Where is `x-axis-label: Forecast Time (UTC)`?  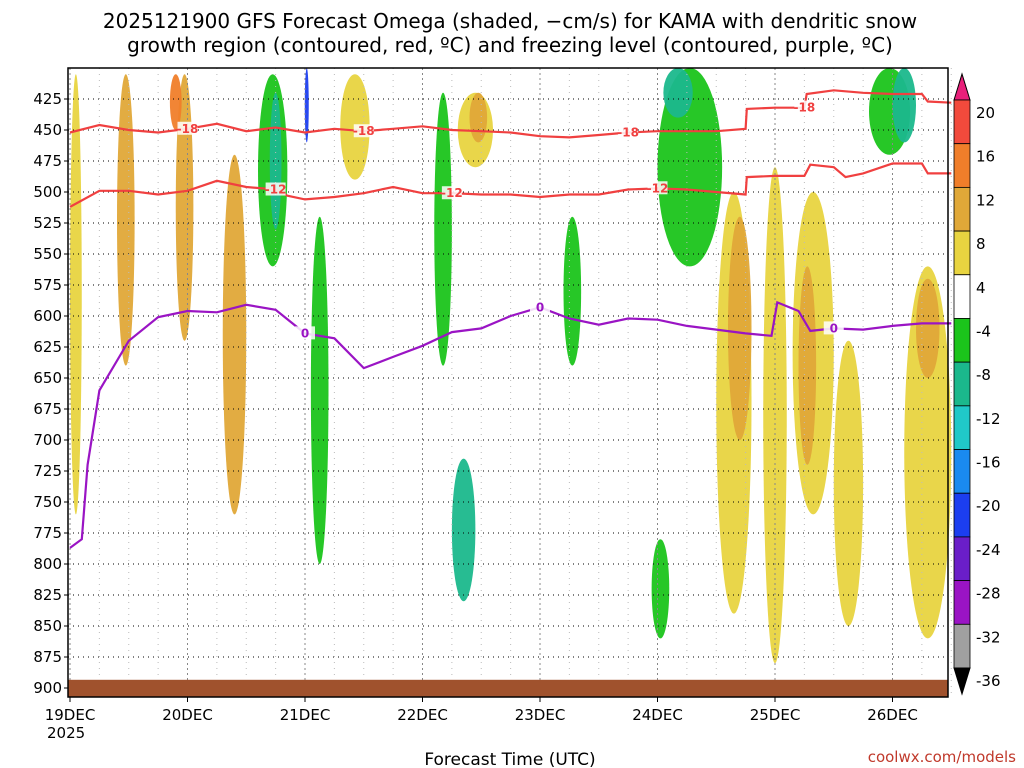
x-axis-label: Forecast Time (UTC) is located at coordinates (509, 759).